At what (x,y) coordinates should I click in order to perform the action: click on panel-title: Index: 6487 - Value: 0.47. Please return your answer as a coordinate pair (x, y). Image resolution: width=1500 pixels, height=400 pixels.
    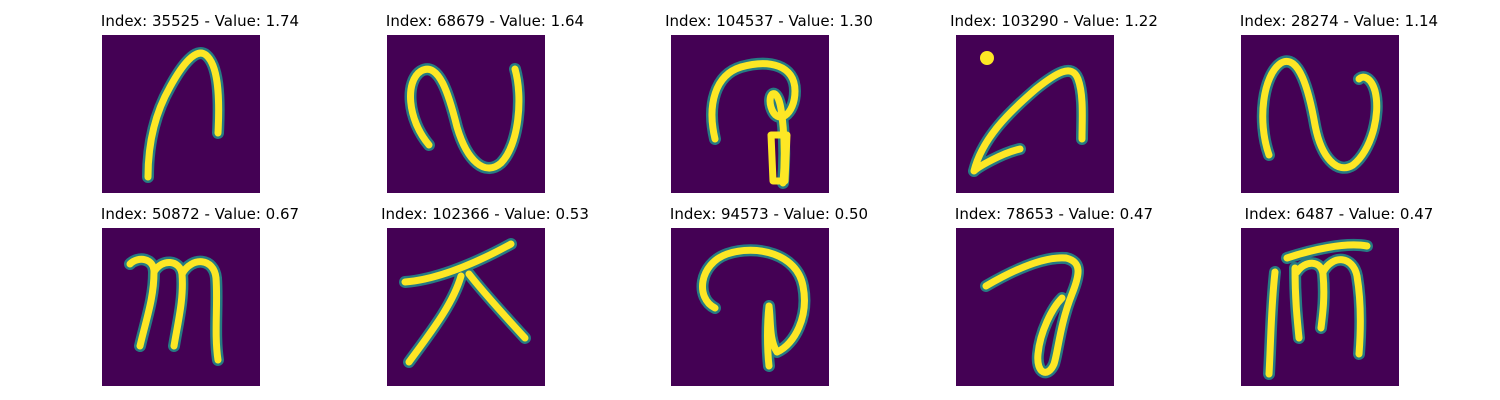
    Looking at the image, I should click on (1339, 214).